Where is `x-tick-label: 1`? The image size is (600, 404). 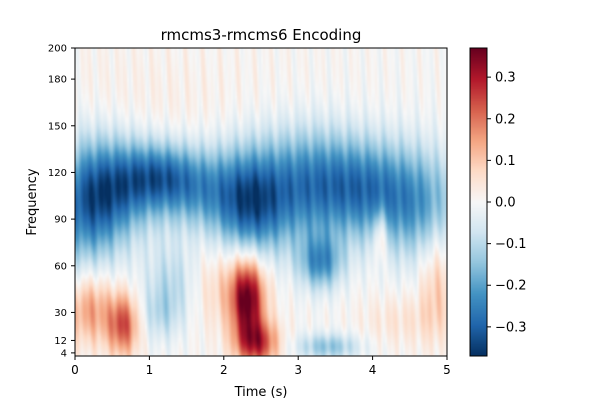
x-tick-label: 1 is located at coordinates (150, 370).